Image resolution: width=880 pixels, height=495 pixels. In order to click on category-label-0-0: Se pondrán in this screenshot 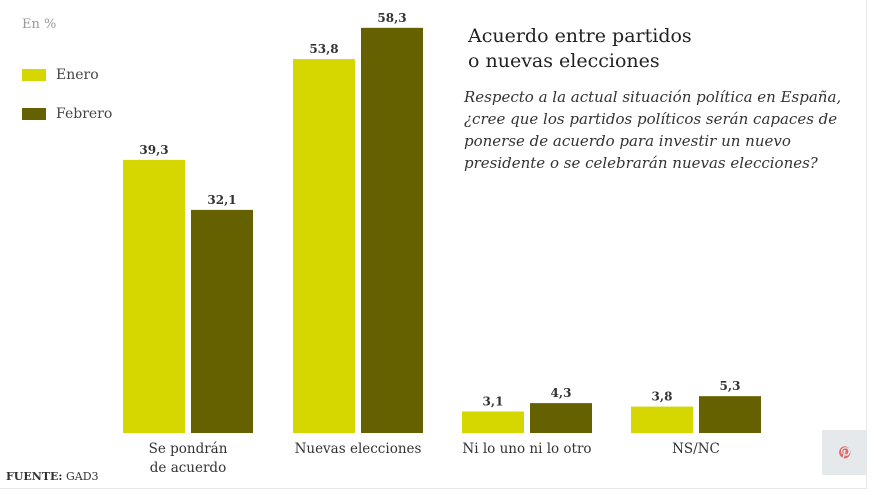, I will do `click(188, 449)`.